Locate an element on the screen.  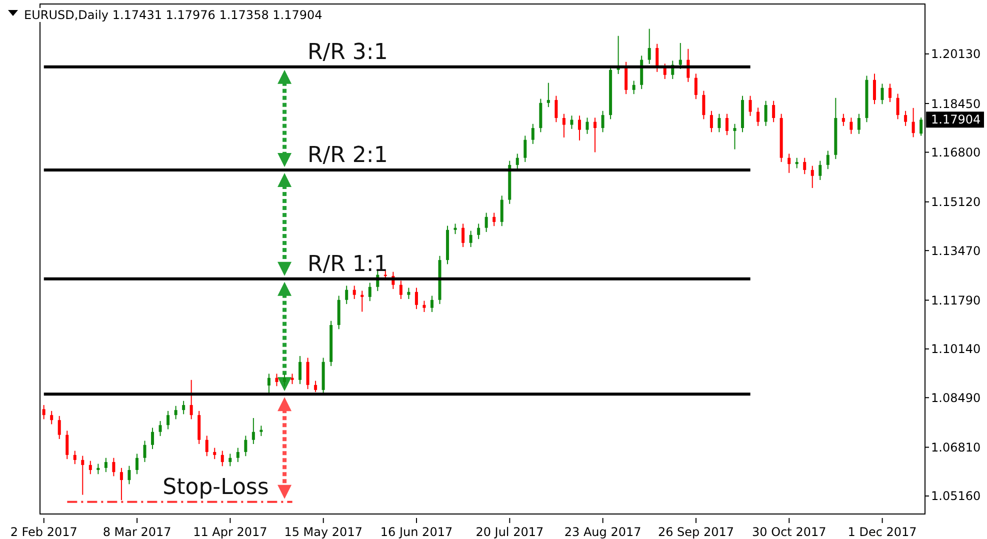
y-tick-label: 1.16800 is located at coordinates (956, 153).